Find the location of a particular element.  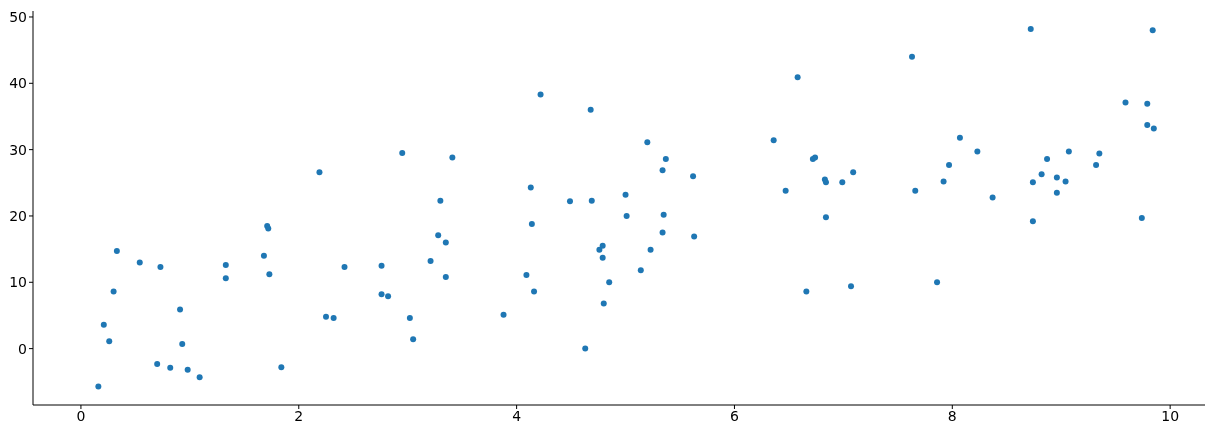

y-tick-label: 30 is located at coordinates (18, 149).